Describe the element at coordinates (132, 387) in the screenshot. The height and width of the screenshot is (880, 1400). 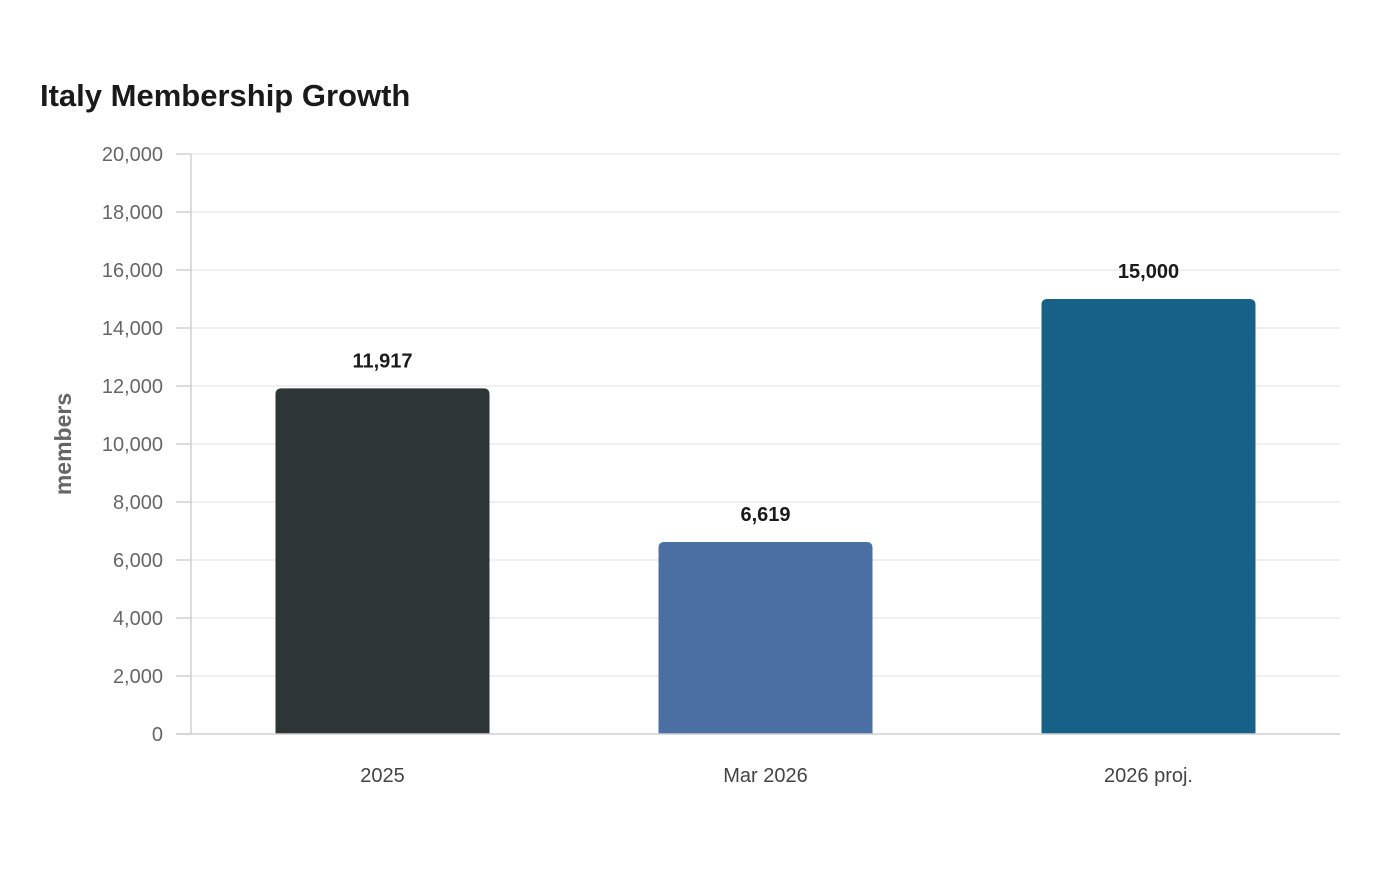
I see `y-tick-label: 12,000` at that location.